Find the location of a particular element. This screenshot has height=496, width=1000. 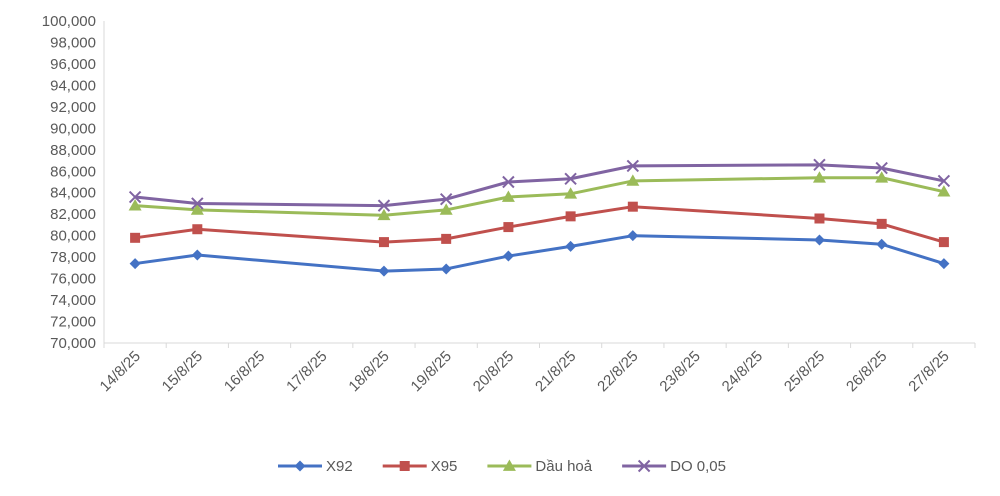

y-tick-label: 86,000 is located at coordinates (73, 171).